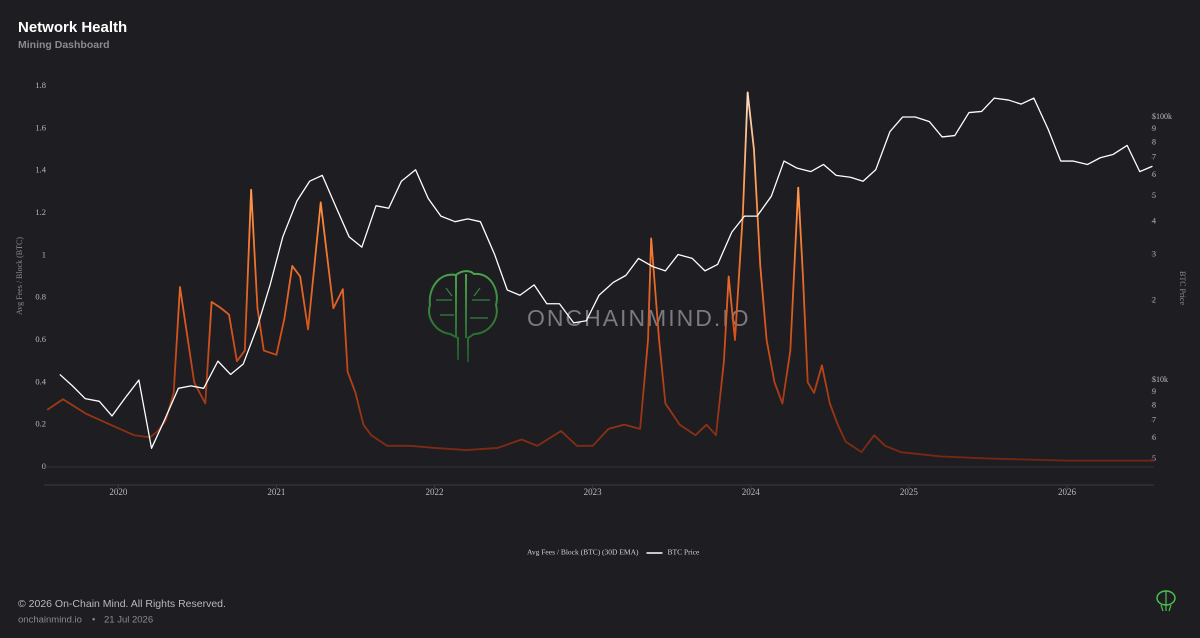 The width and height of the screenshot is (1200, 638). Describe the element at coordinates (40, 170) in the screenshot. I see `y-tick-label: 1.4` at that location.